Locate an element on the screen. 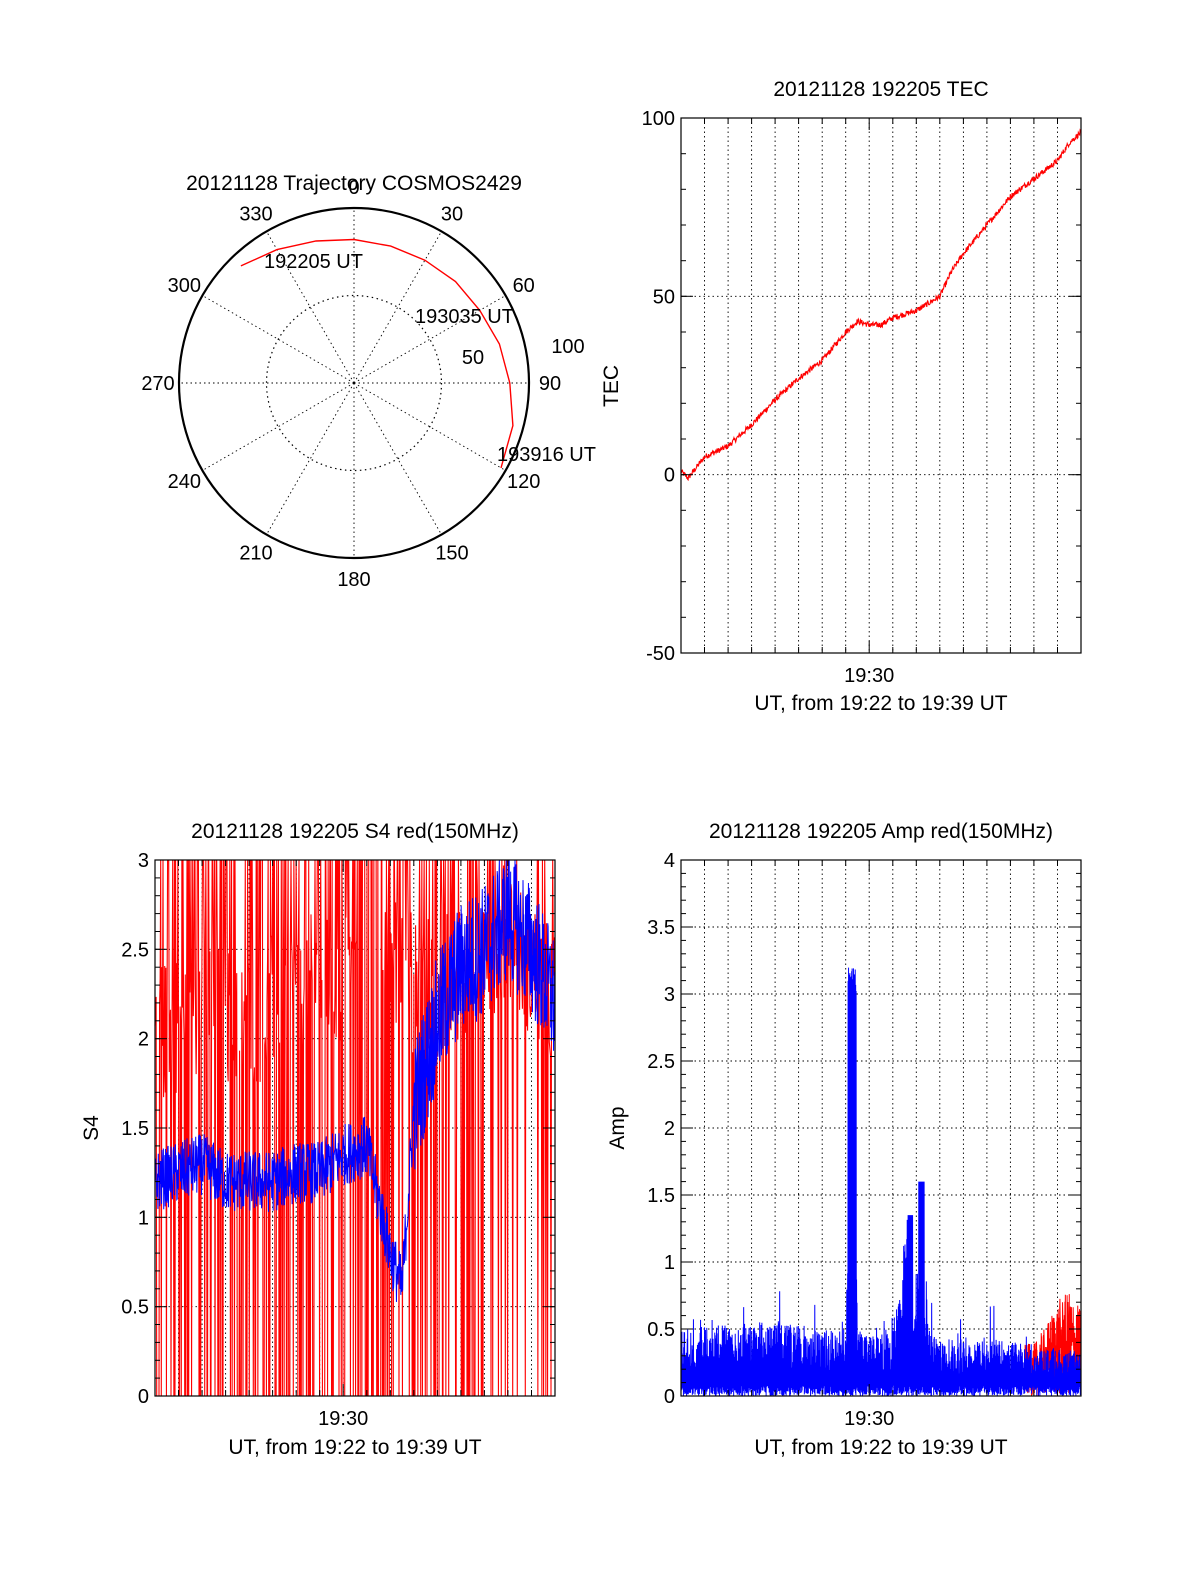  polar-grid is located at coordinates (354, 383).